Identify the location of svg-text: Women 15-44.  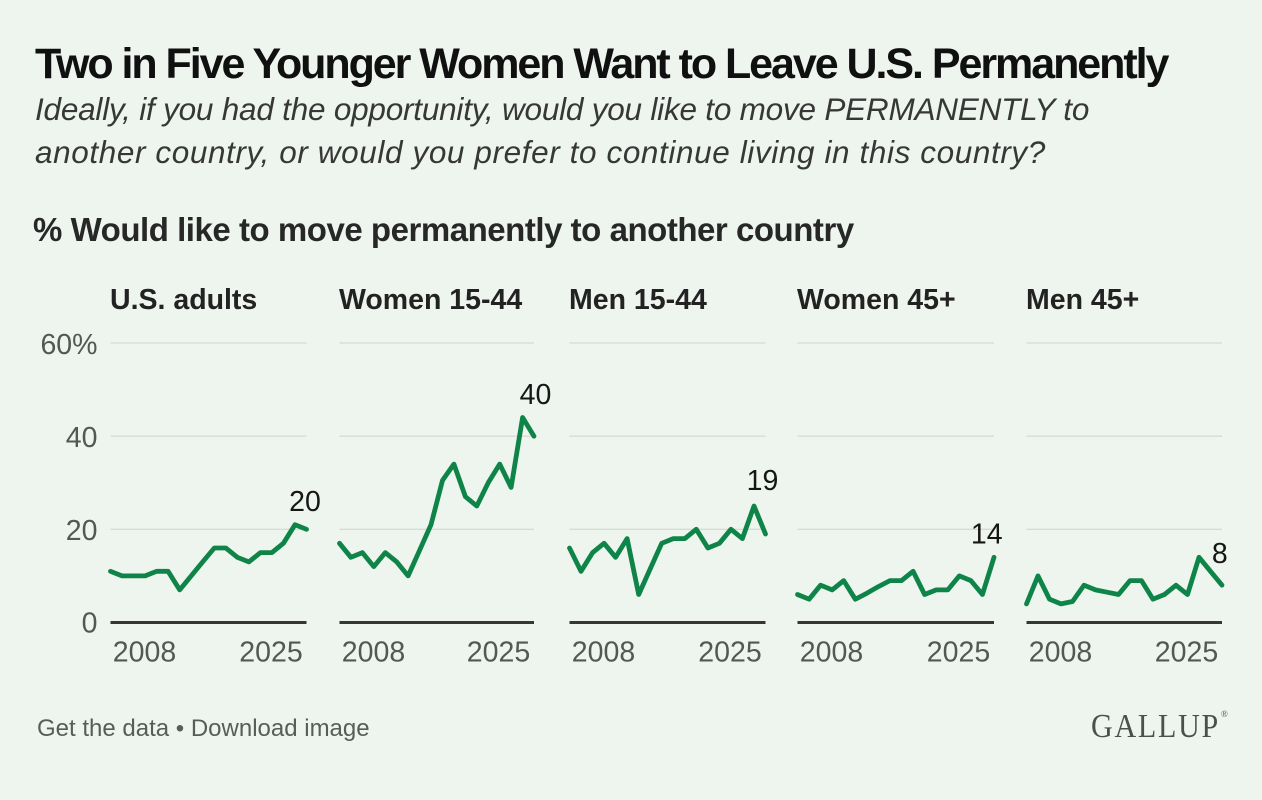
(430, 300).